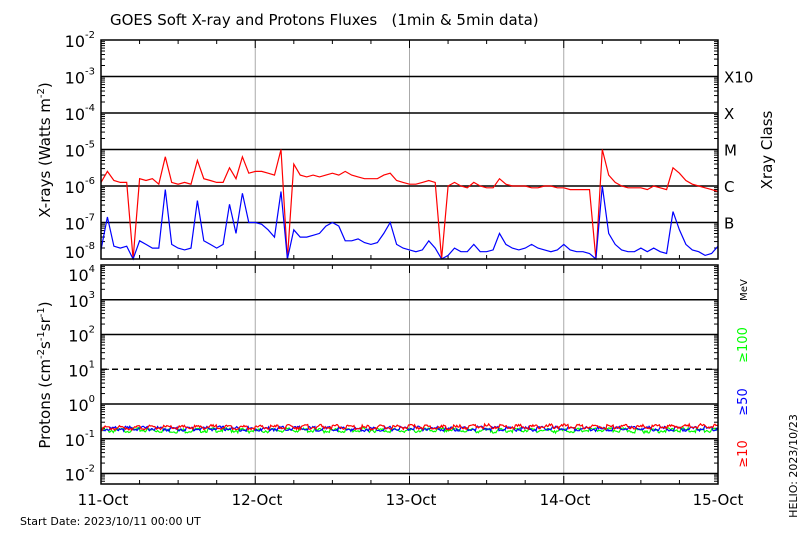 The image size is (800, 534). Describe the element at coordinates (729, 114) in the screenshot. I see `xray-class-X: X` at that location.